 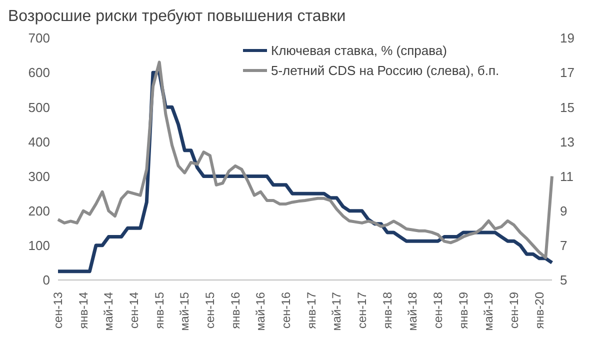 I want to click on y2-tick-label: 15, so click(x=567, y=107).